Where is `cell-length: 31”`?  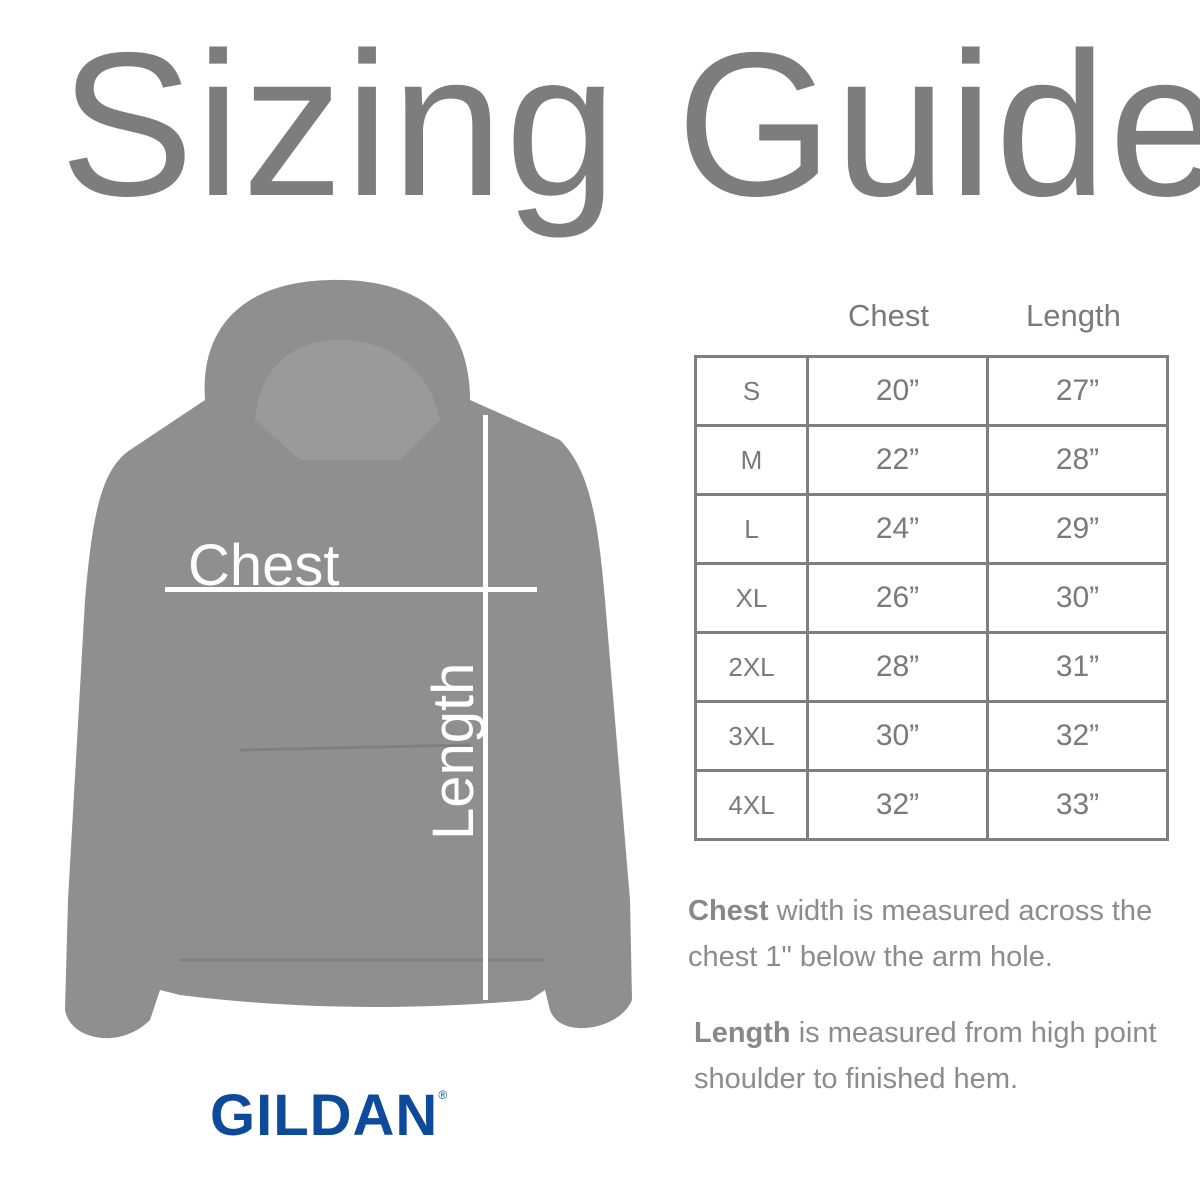 cell-length: 31” is located at coordinates (1077, 667).